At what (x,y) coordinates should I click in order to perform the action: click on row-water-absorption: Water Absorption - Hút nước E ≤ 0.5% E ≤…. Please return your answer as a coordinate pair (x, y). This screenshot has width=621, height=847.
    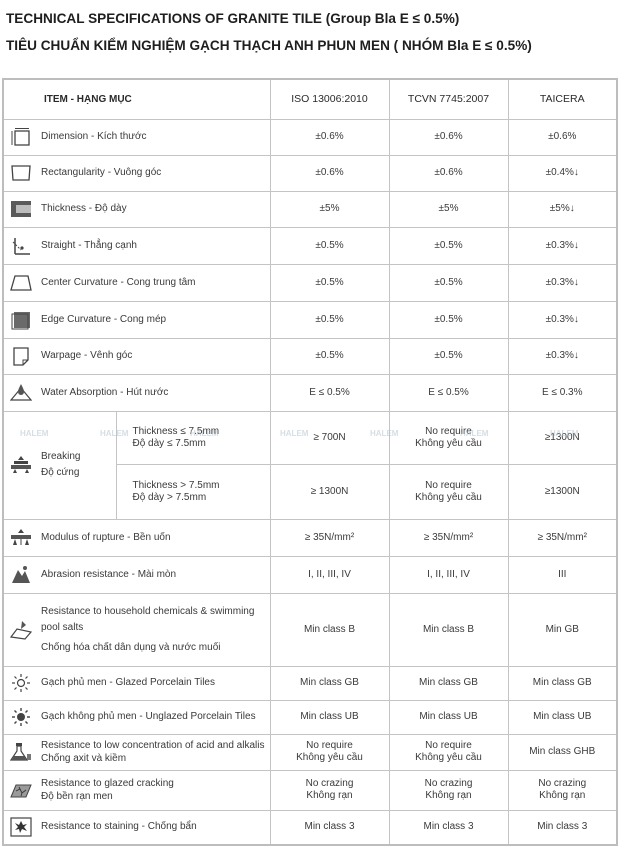
    Looking at the image, I should click on (310, 392).